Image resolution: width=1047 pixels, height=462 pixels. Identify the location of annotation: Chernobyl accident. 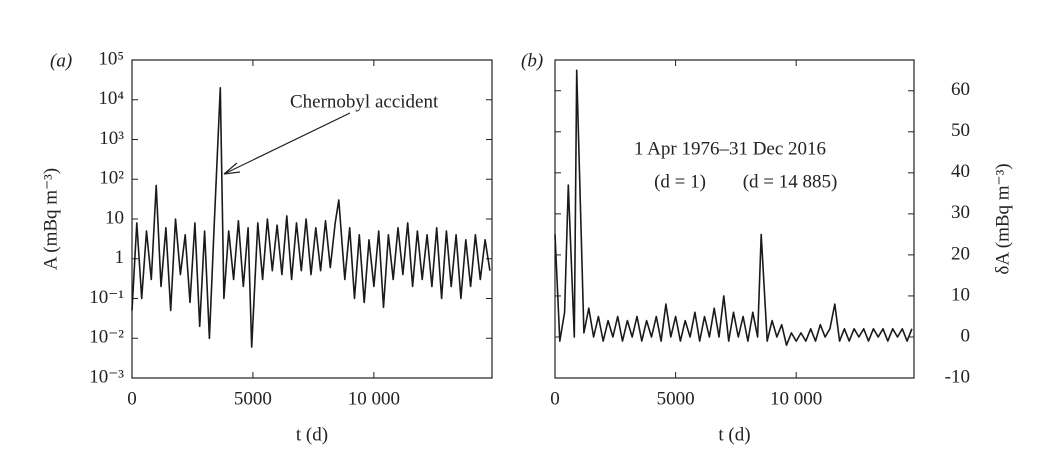
(364, 101).